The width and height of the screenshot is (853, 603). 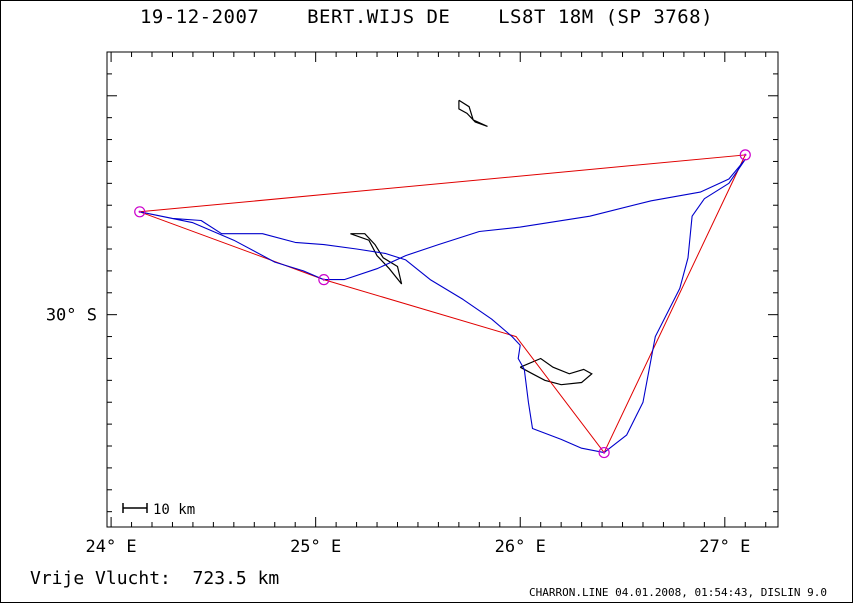 I want to click on x-tick-label: 27° E, so click(x=724, y=547).